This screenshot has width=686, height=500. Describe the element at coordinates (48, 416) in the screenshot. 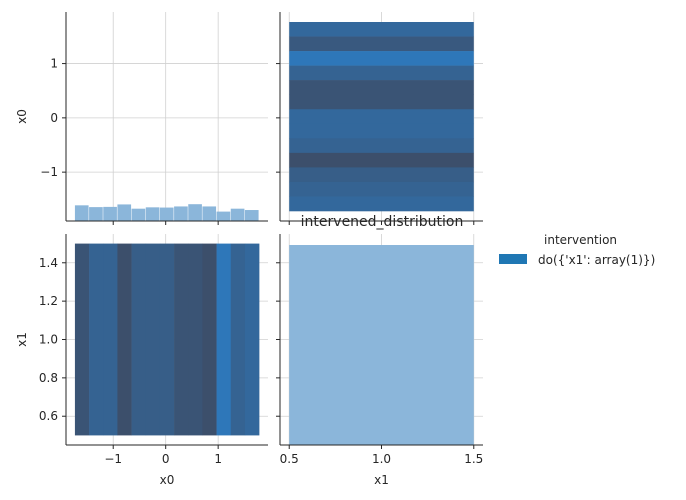

I see `tick-label-y-x1: 0.6` at that location.